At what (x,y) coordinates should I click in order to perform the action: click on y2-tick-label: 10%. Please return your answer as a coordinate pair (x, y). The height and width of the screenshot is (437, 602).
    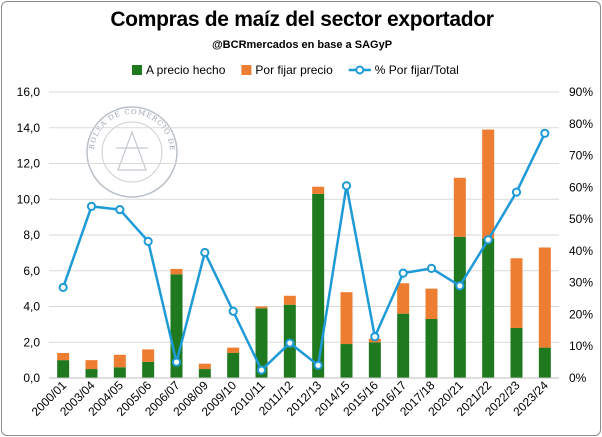
    Looking at the image, I should click on (581, 346).